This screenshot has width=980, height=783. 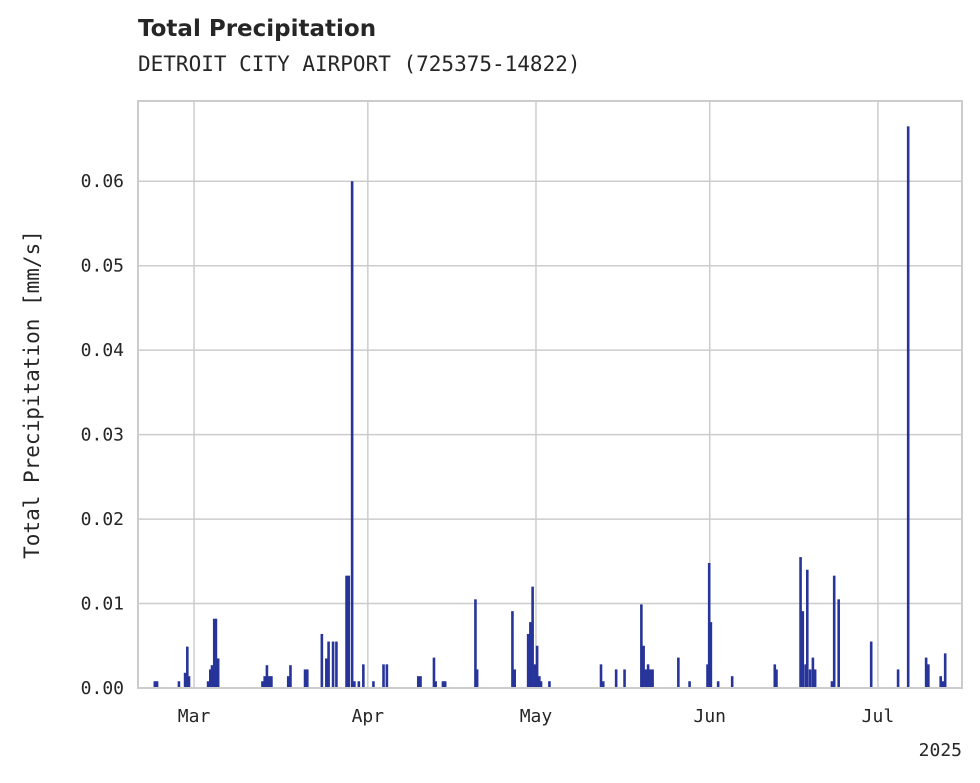 I want to click on y-axis-label: Total Precipitation [mm/s], so click(x=32, y=394).